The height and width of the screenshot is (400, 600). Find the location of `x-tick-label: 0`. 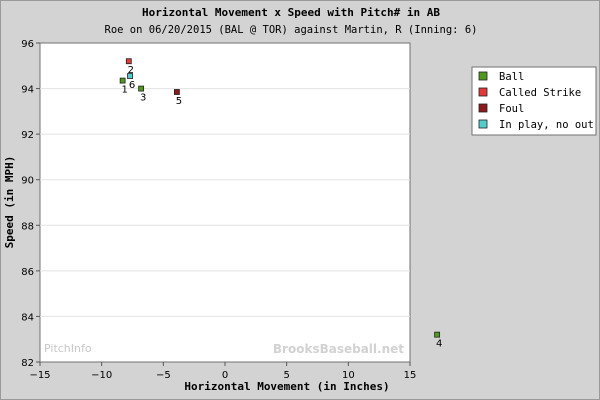

x-tick-label: 0 is located at coordinates (225, 375).